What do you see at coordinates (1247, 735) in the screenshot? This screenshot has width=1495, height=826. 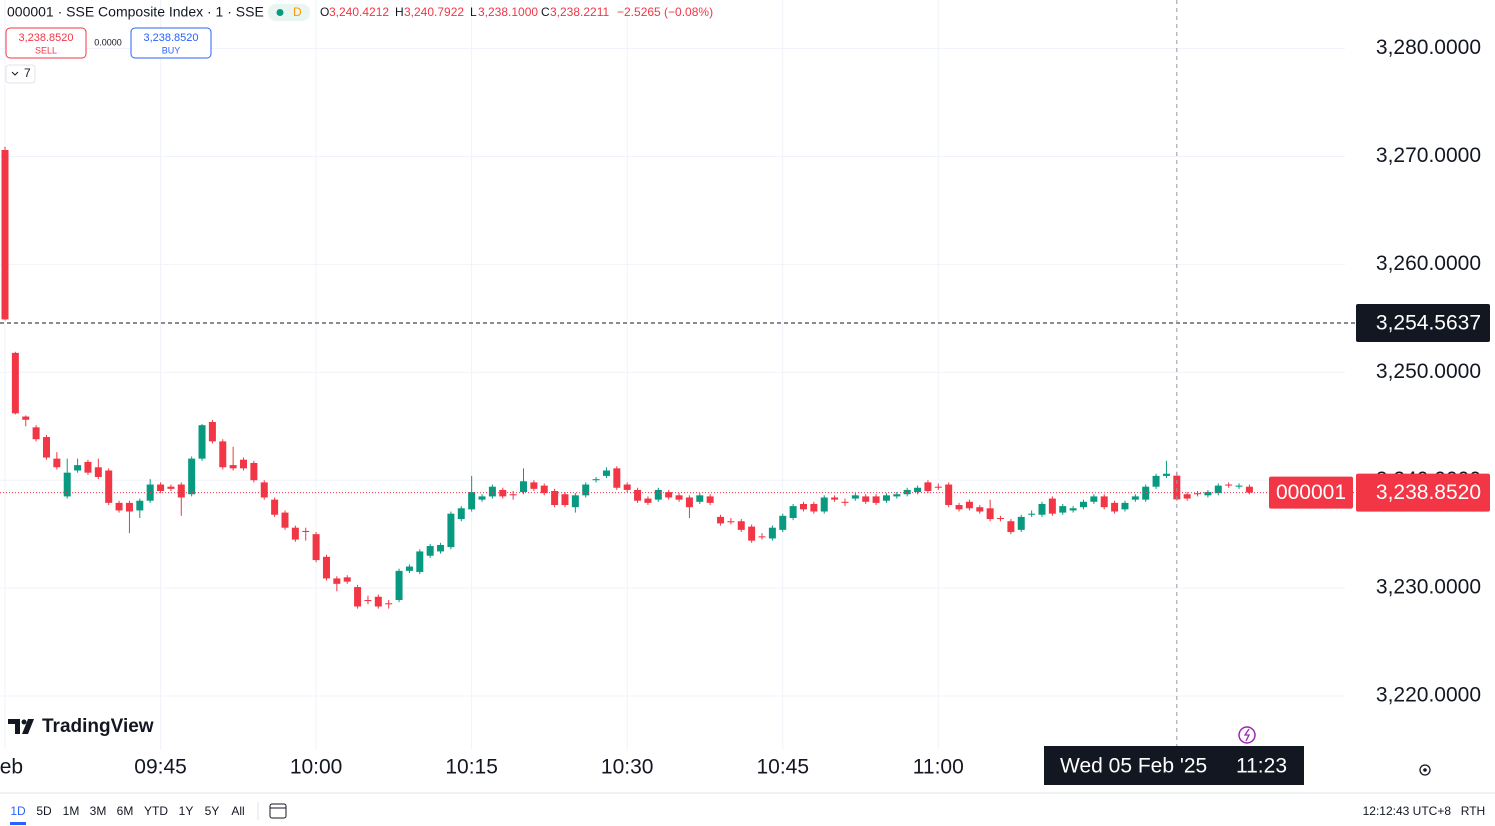 I see `lightning-icon` at bounding box center [1247, 735].